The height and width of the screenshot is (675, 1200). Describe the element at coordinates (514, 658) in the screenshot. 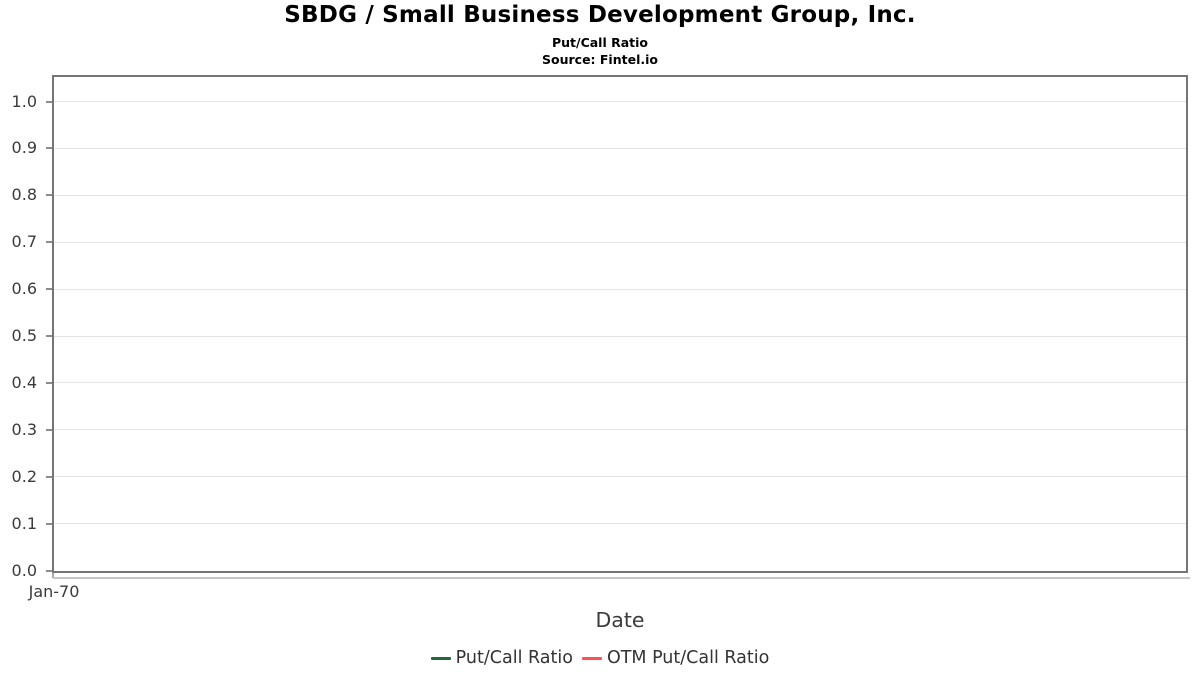

I see `legend-label: Put/Call Ratio` at that location.